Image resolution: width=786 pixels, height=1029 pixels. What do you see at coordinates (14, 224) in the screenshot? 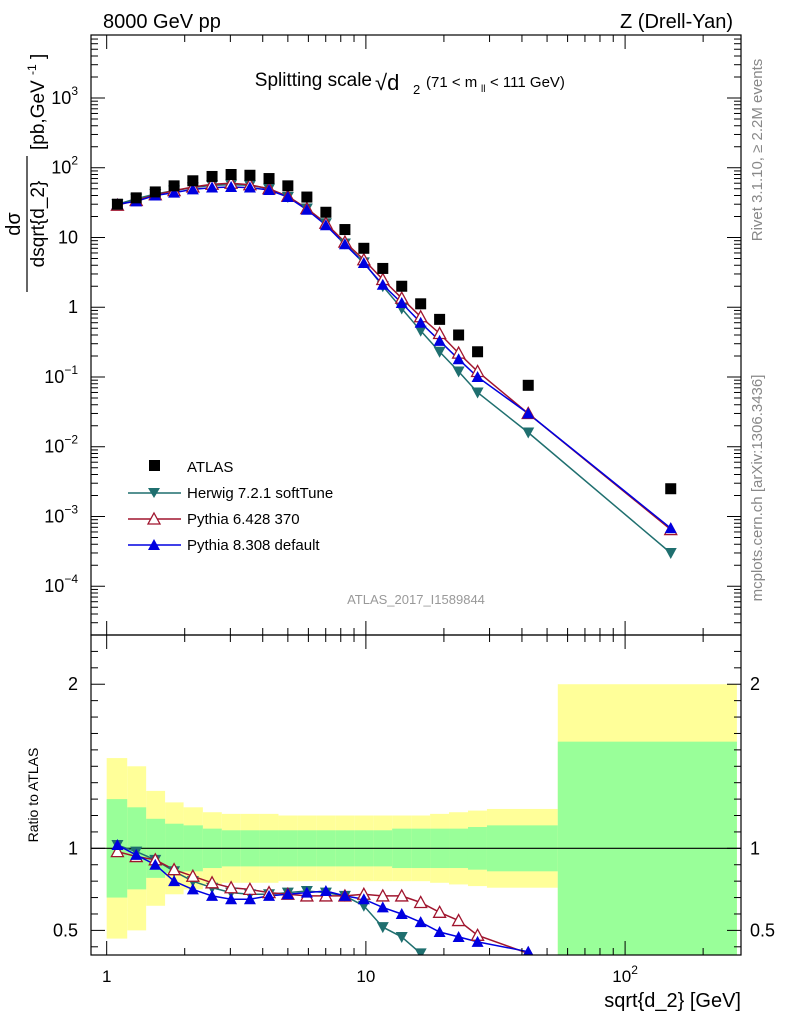
I see `ylabel-numerator: dσ` at bounding box center [14, 224].